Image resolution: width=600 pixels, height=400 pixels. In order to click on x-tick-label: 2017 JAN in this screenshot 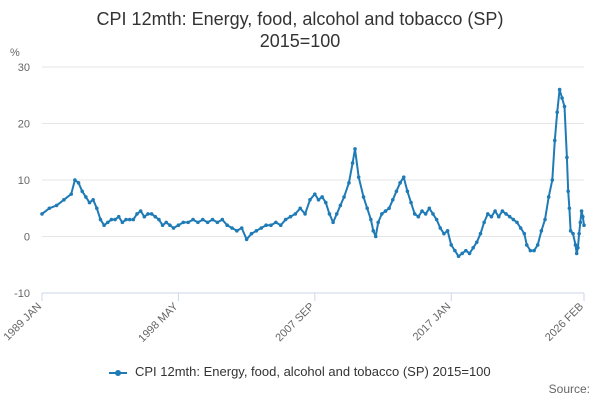, I will do `click(432, 322)`.